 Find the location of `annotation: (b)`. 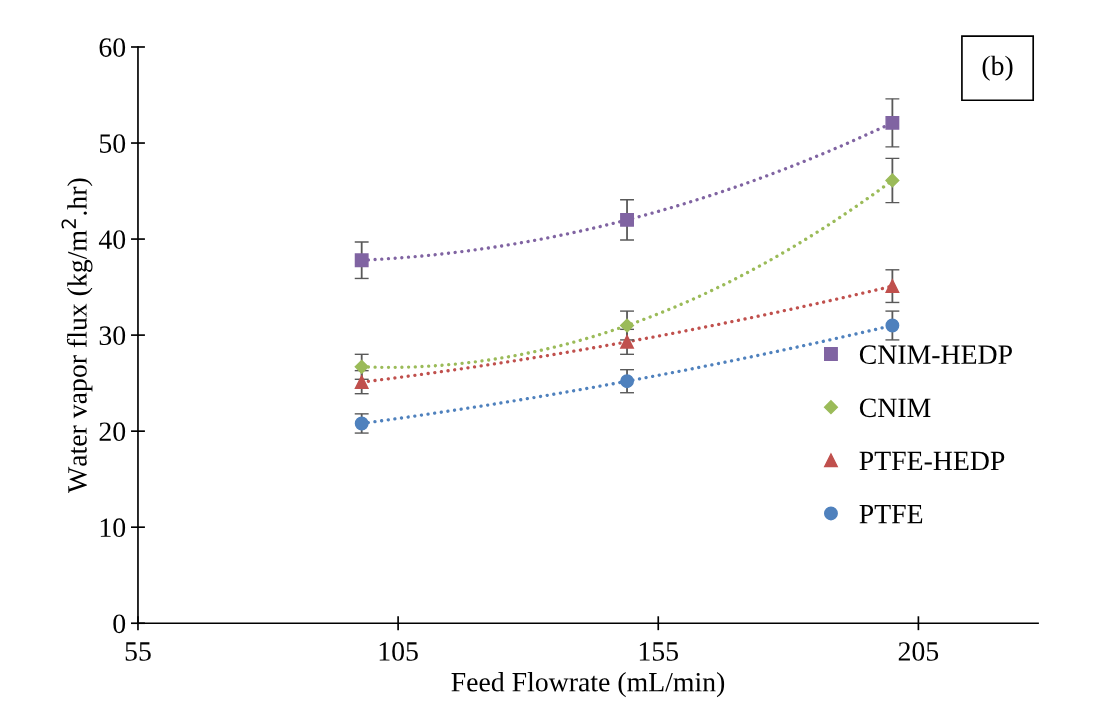

annotation: (b) is located at coordinates (997, 68).